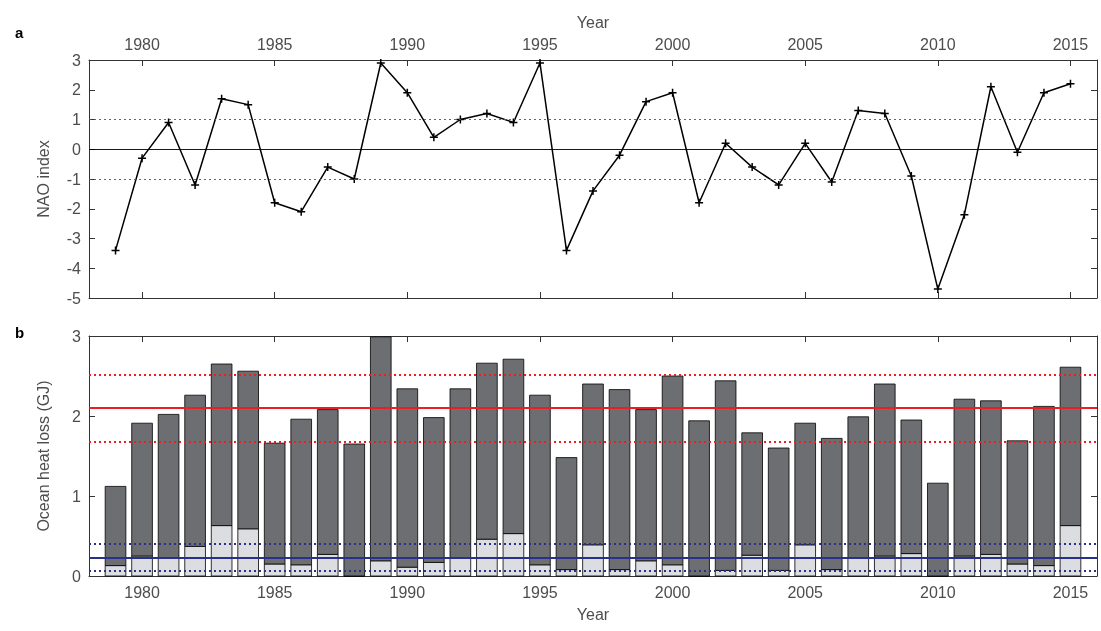 The height and width of the screenshot is (631, 1101). I want to click on y-tick-label: -2, so click(74, 209).